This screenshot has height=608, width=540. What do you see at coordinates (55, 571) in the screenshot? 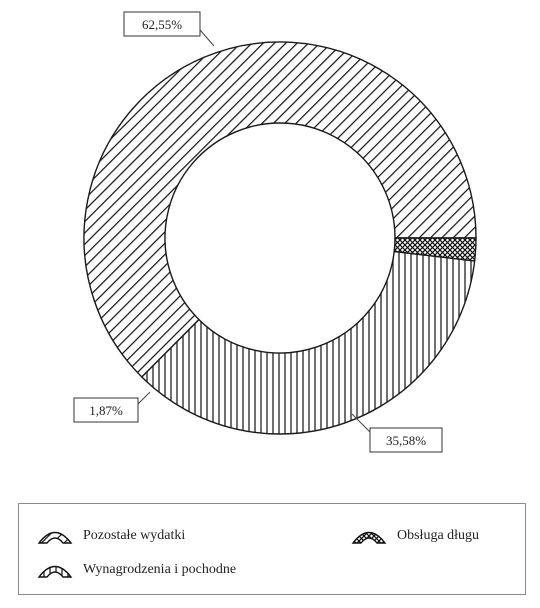
I see `legend-swatch-vertical-icon` at bounding box center [55, 571].